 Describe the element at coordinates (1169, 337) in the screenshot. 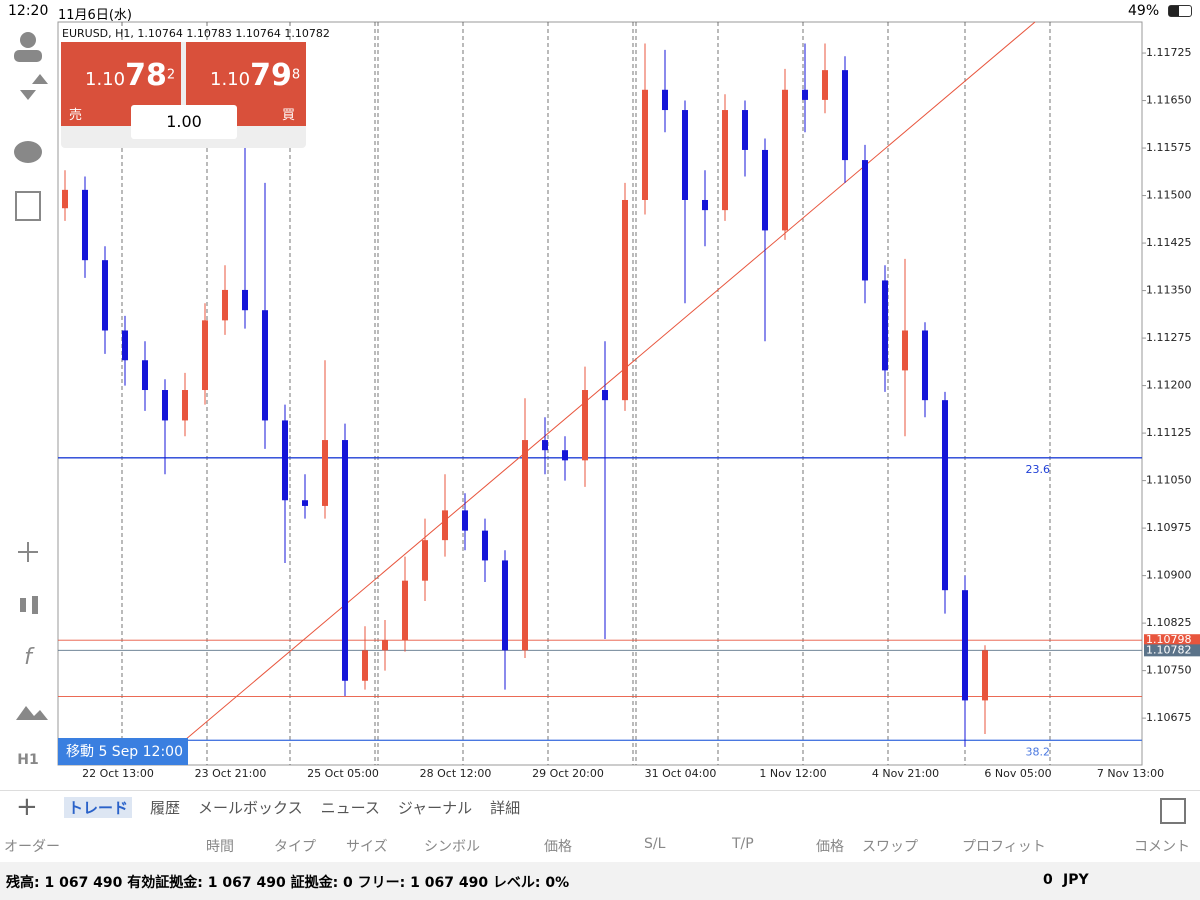

I see `y-tick-label: 1.11275` at that location.